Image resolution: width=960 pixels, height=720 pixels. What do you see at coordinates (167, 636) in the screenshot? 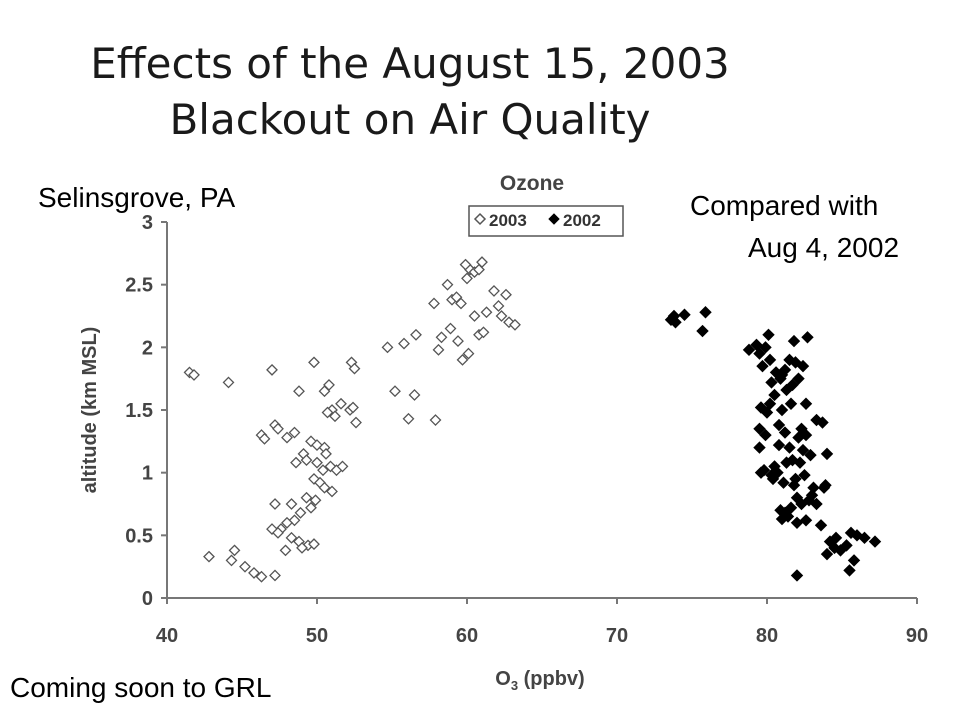
I see `x-tick-label: 40` at bounding box center [167, 636].